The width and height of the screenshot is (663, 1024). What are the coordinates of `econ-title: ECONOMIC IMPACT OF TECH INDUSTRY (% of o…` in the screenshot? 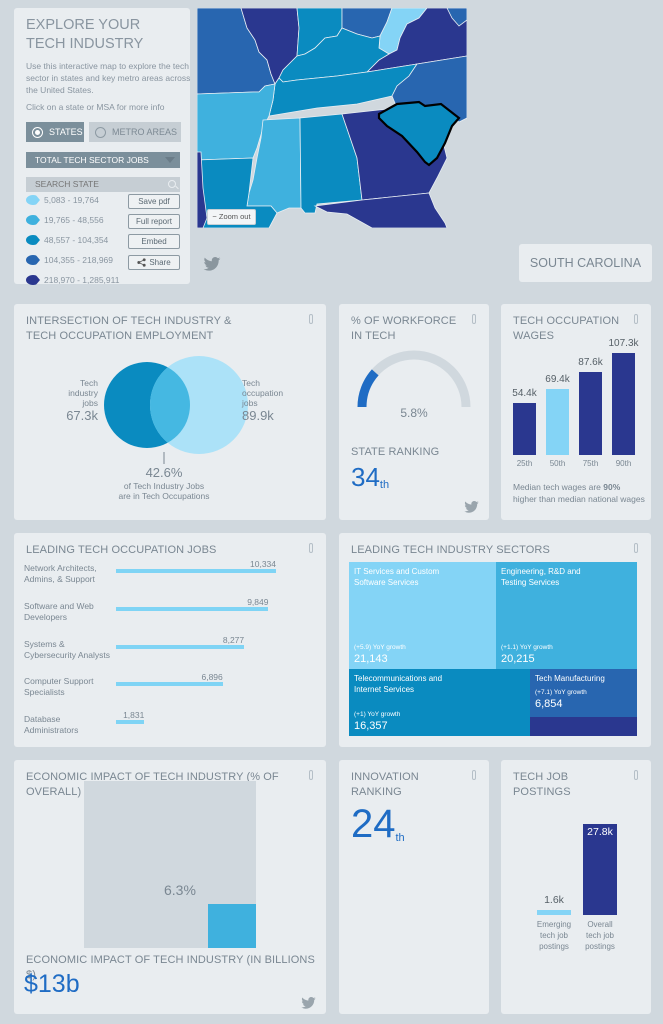 It's located at (152, 784).